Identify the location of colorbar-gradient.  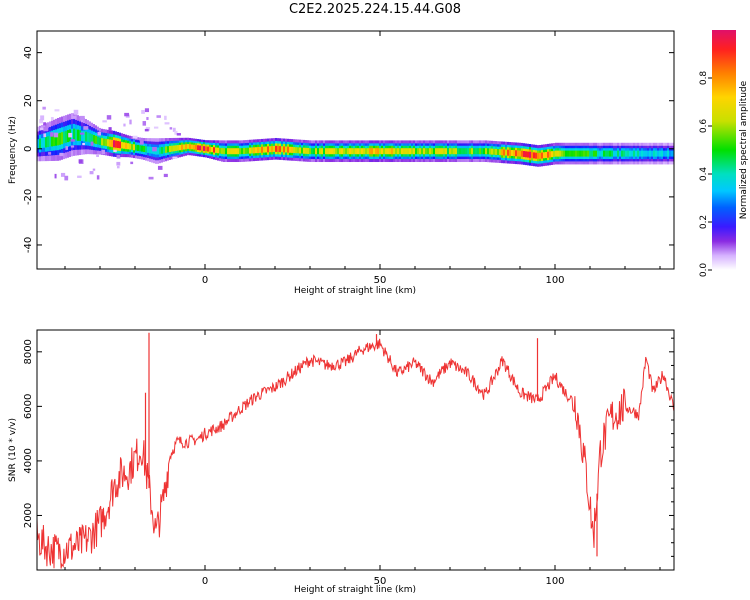
(724, 150).